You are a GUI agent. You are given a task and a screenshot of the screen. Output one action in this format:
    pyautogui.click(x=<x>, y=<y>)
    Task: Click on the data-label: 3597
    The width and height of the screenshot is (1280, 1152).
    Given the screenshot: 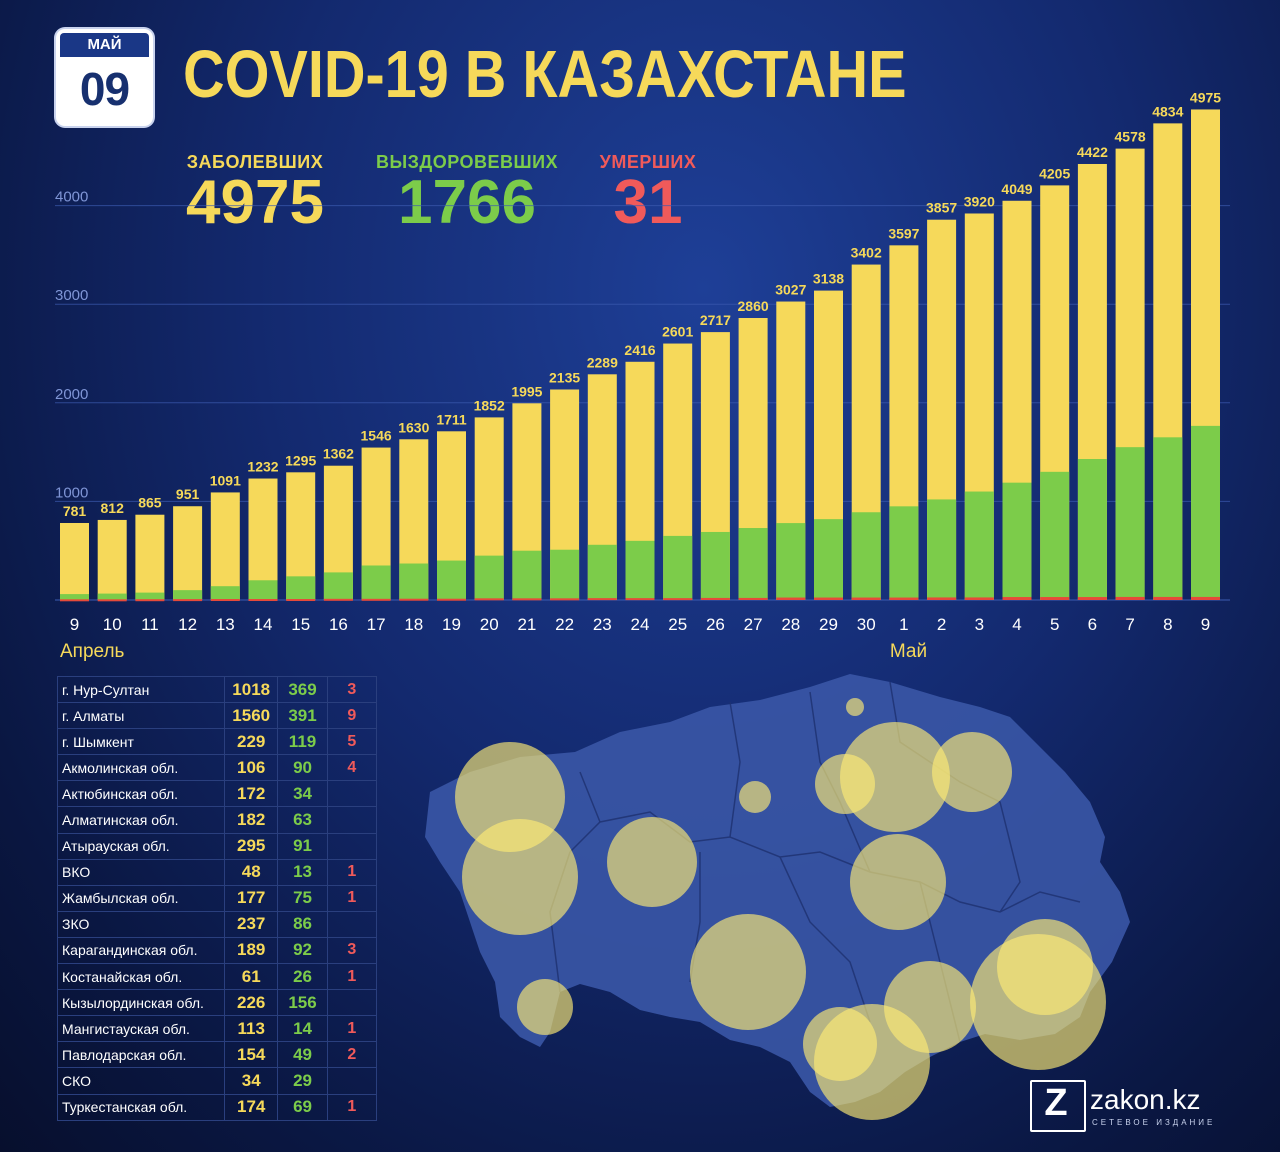 What is the action you would take?
    pyautogui.click(x=903, y=233)
    